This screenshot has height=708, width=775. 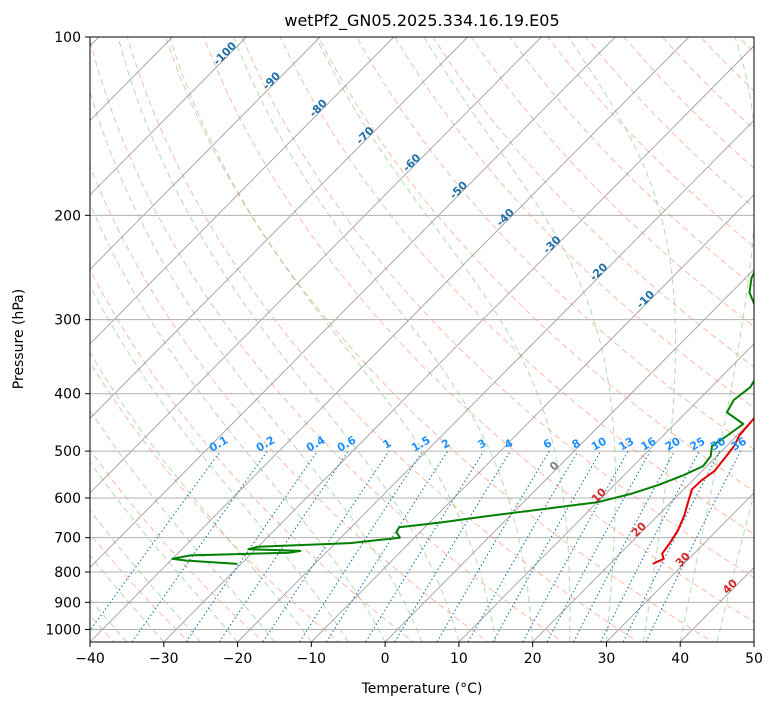 What do you see at coordinates (598, 271) in the screenshot?
I see `dry-adiabat-label: -20` at bounding box center [598, 271].